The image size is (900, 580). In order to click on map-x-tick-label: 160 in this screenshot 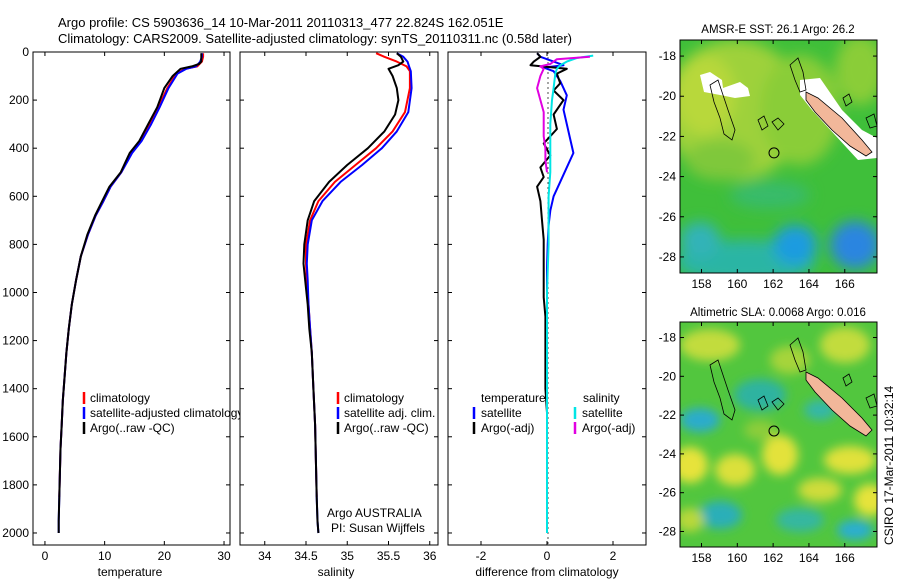, I will do `click(737, 558)`.